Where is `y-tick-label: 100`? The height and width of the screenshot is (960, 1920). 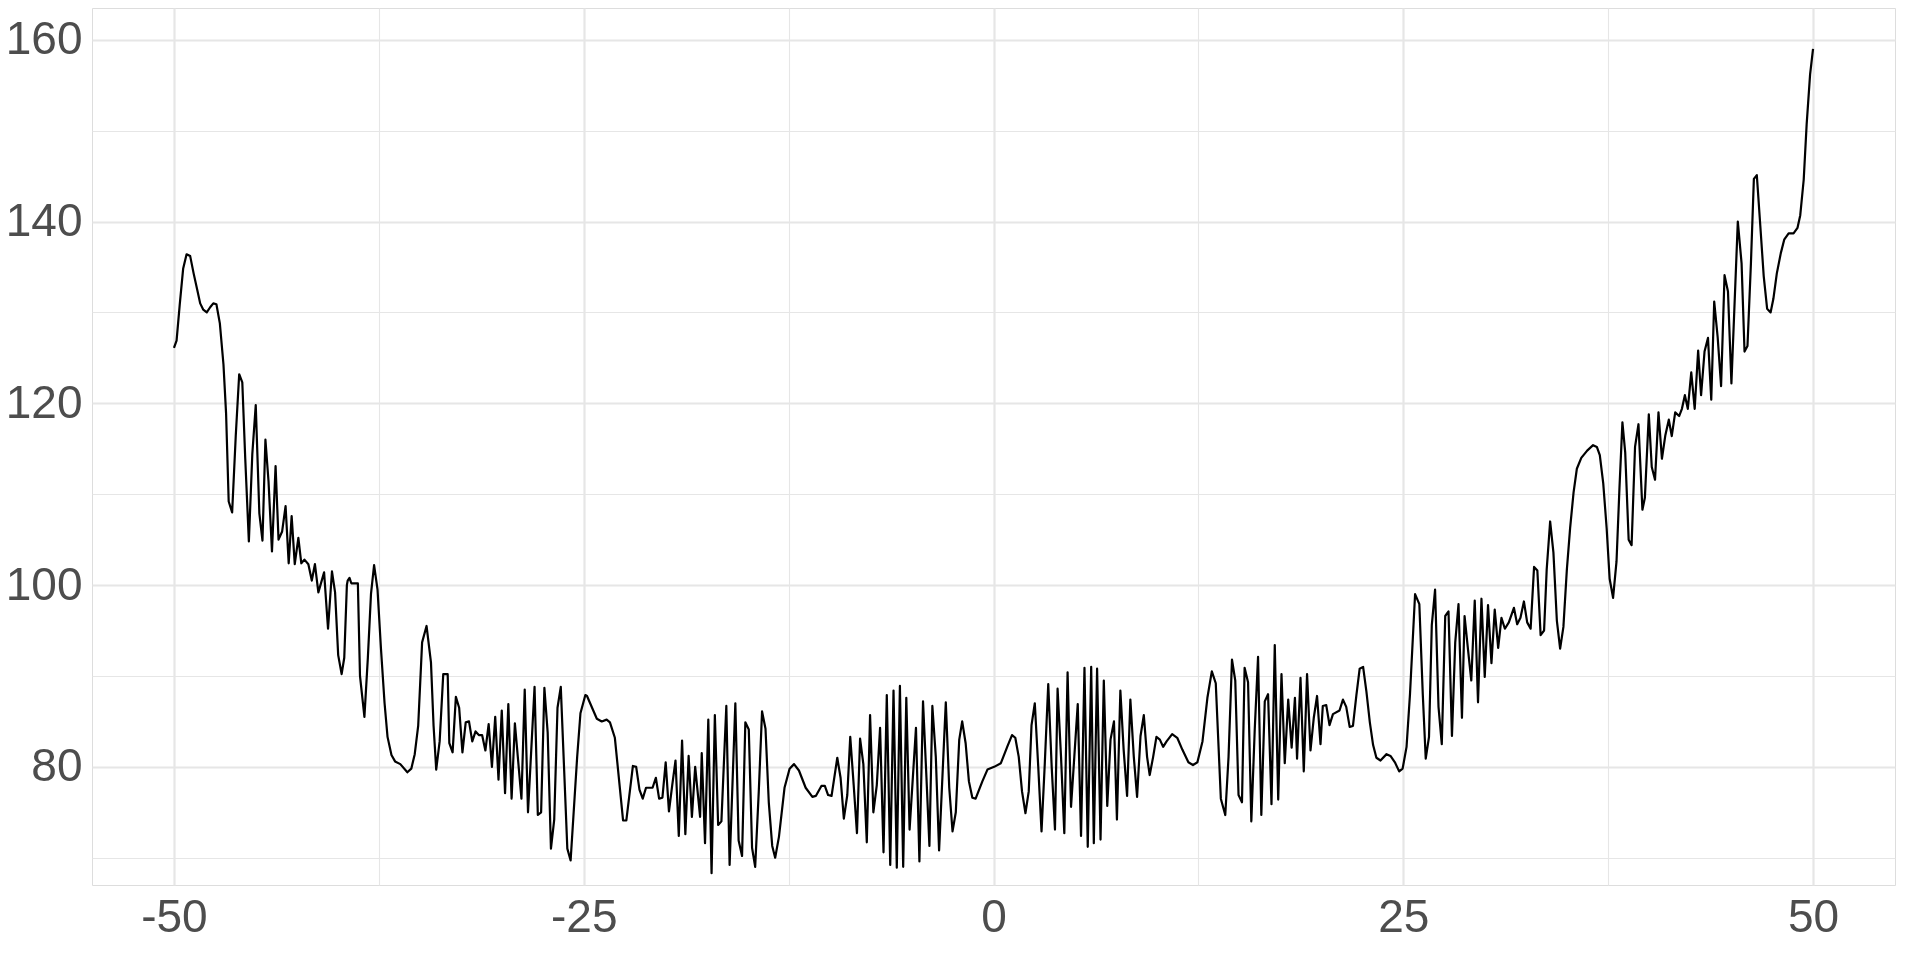
y-tick-label: 100 is located at coordinates (44, 583).